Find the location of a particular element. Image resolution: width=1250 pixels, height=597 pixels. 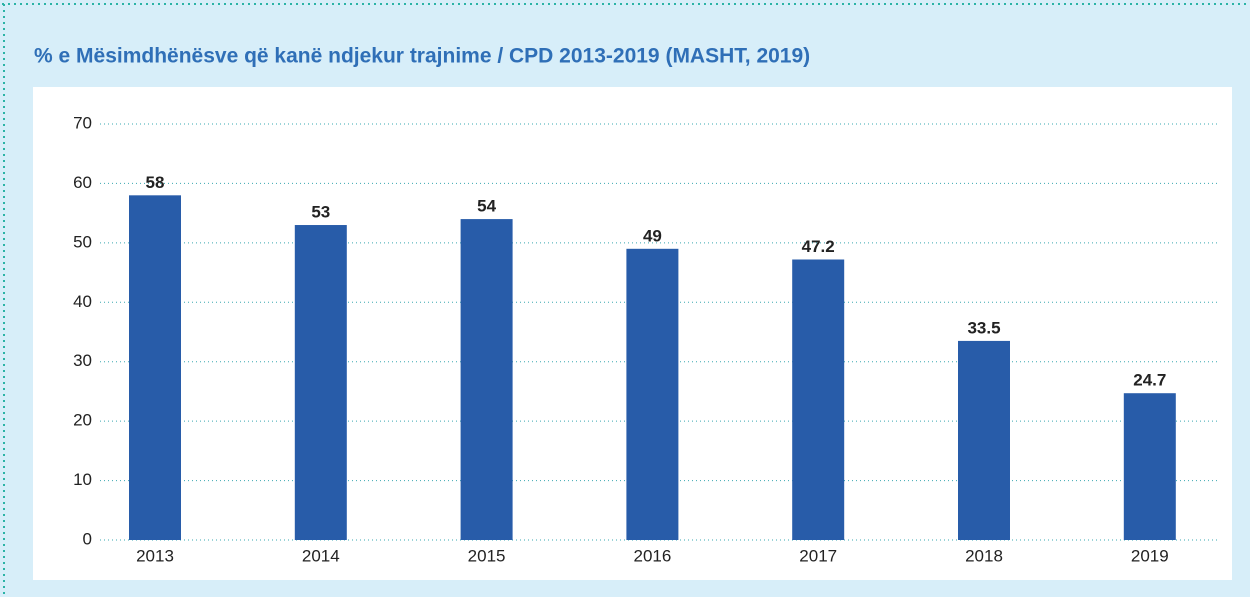

x-tick-label: 2019 is located at coordinates (1150, 555).